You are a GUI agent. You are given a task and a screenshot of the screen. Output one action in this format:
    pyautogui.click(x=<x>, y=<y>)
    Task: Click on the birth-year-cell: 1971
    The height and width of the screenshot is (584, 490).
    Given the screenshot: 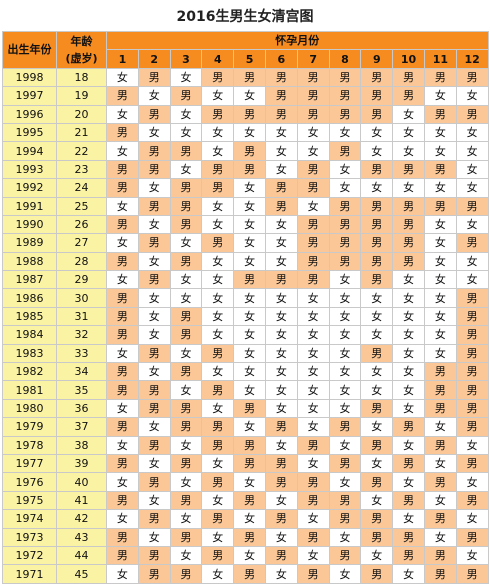 What is the action you would take?
    pyautogui.click(x=29, y=574)
    